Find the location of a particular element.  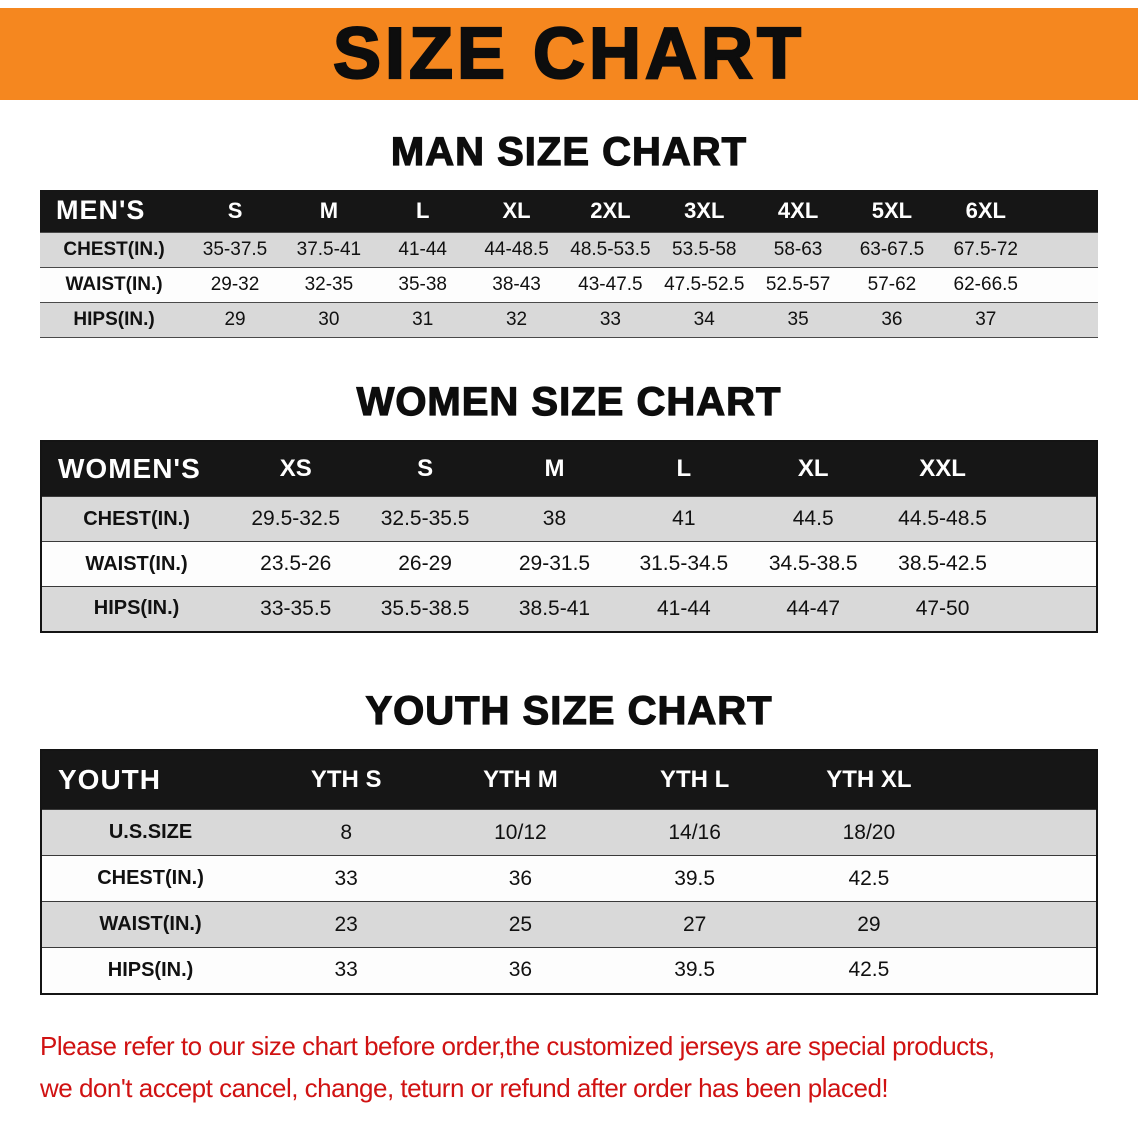

value-cell: 67.5-72 is located at coordinates (985, 249).